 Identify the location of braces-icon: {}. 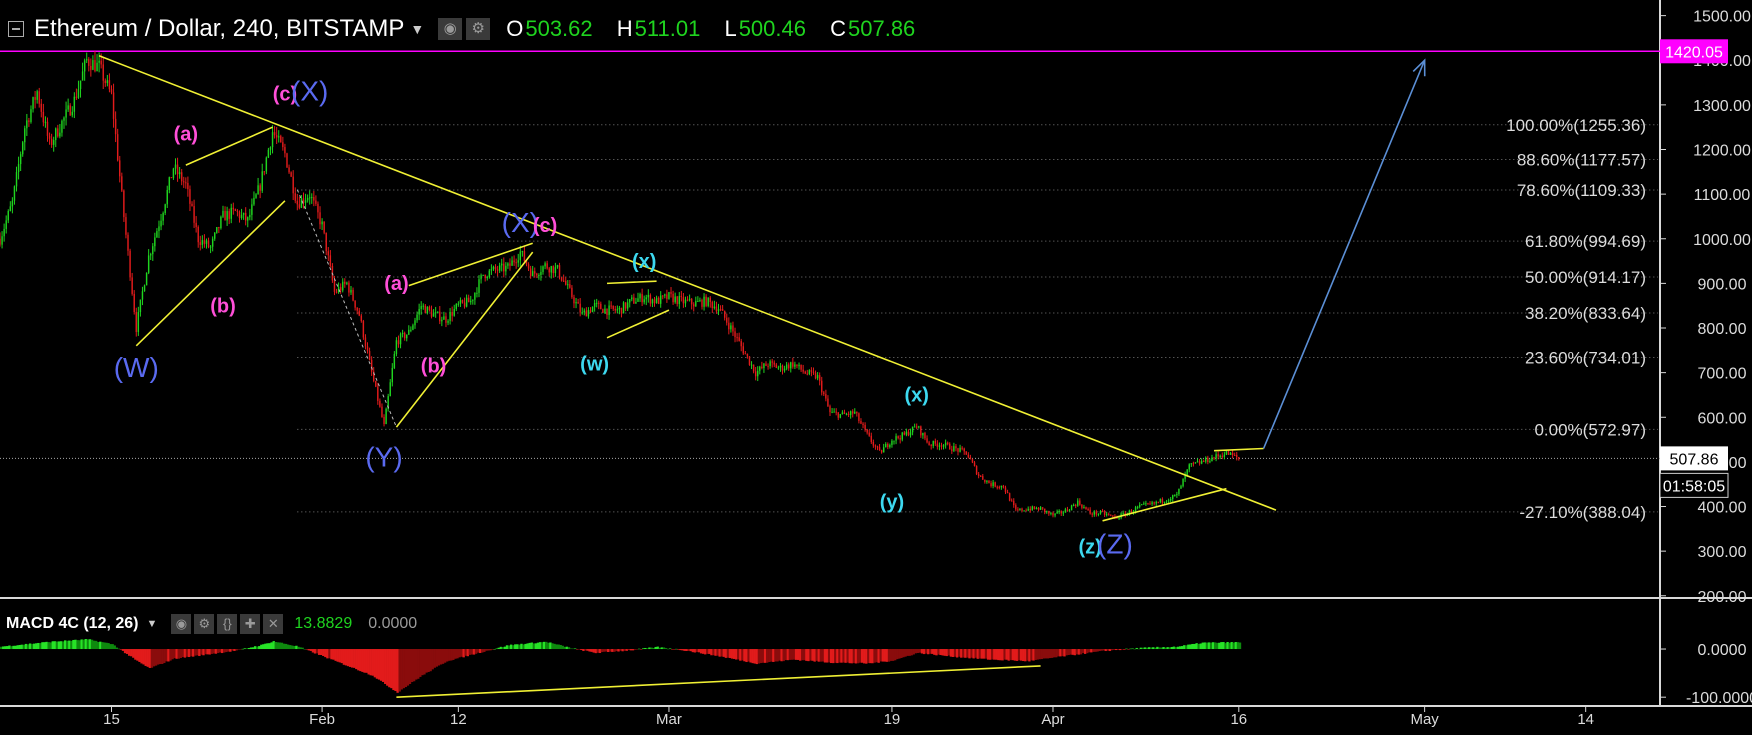
(227, 624).